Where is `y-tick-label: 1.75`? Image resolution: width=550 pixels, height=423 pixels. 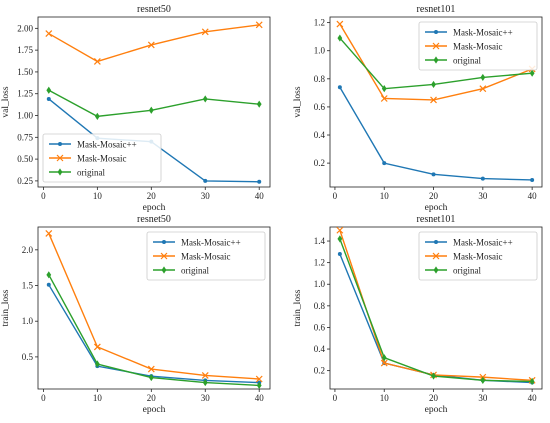
y-tick-label: 1.75 is located at coordinates (25, 50).